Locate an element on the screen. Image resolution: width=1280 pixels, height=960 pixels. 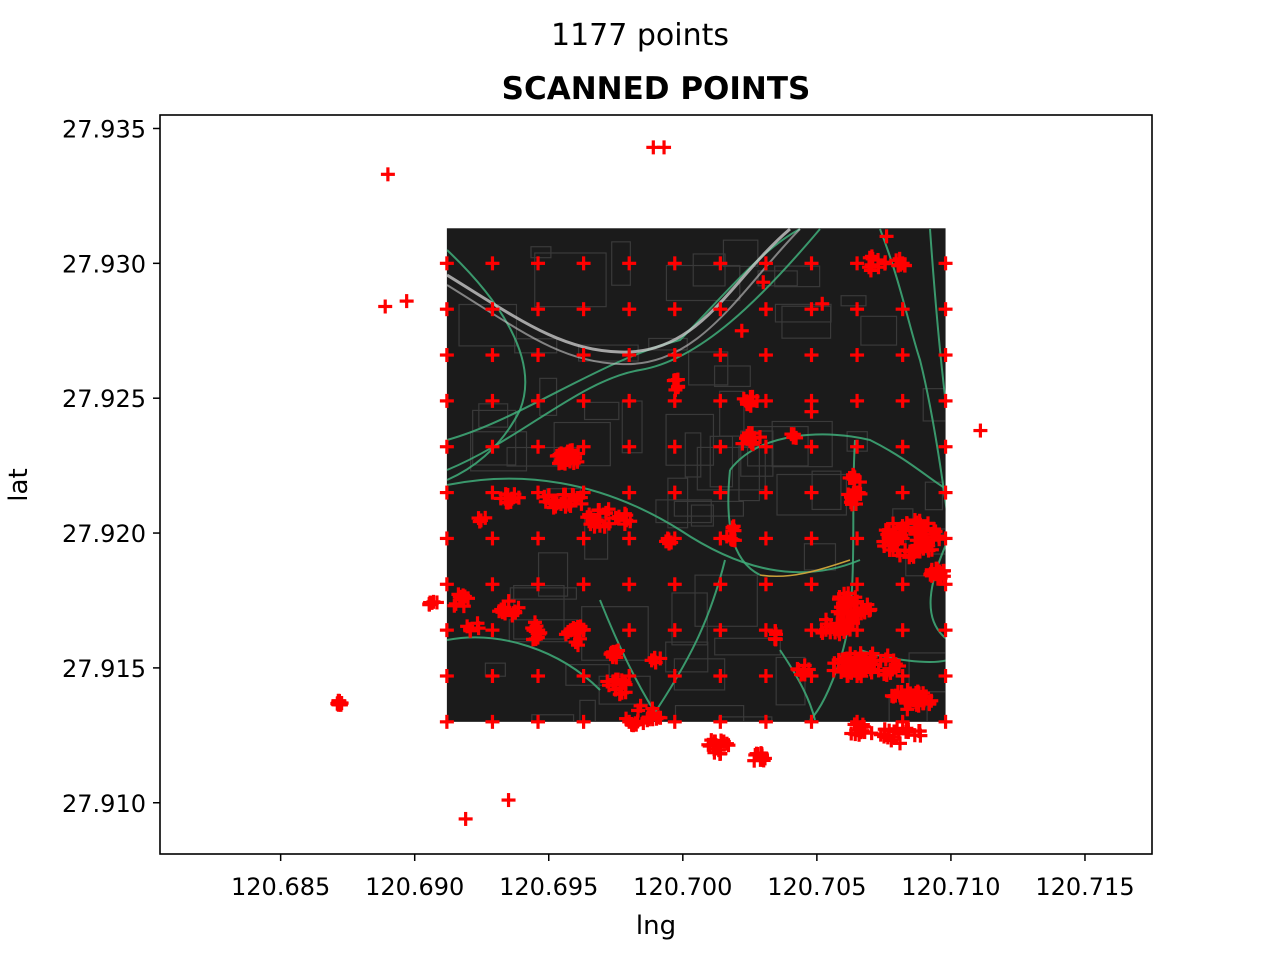
x-axis-label: lng is located at coordinates (656, 926).